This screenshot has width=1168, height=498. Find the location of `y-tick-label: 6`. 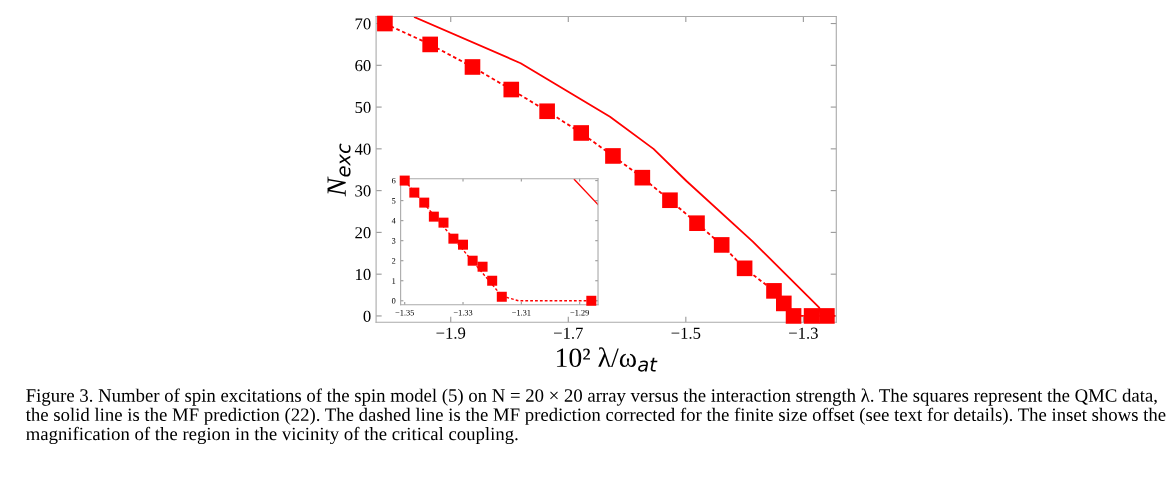

y-tick-label: 6 is located at coordinates (393, 180).